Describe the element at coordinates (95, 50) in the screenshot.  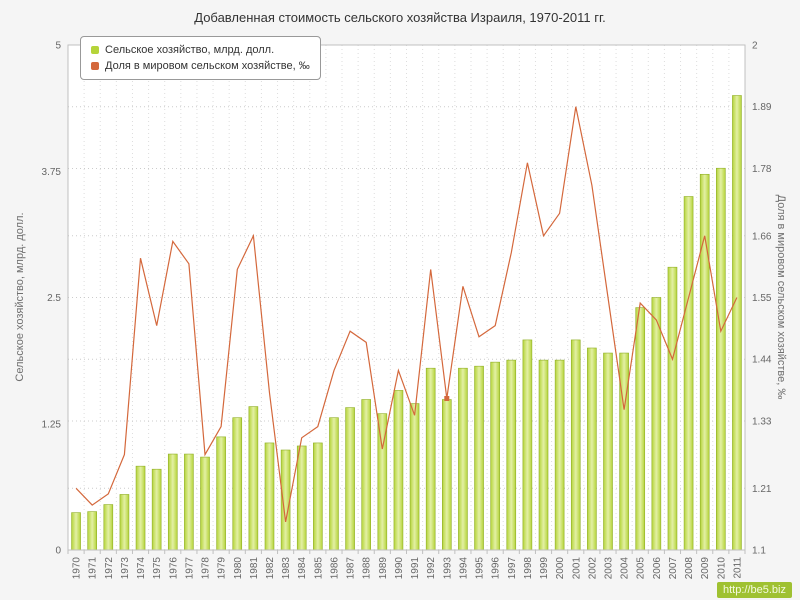
I see `bar-series-swatch-icon` at that location.